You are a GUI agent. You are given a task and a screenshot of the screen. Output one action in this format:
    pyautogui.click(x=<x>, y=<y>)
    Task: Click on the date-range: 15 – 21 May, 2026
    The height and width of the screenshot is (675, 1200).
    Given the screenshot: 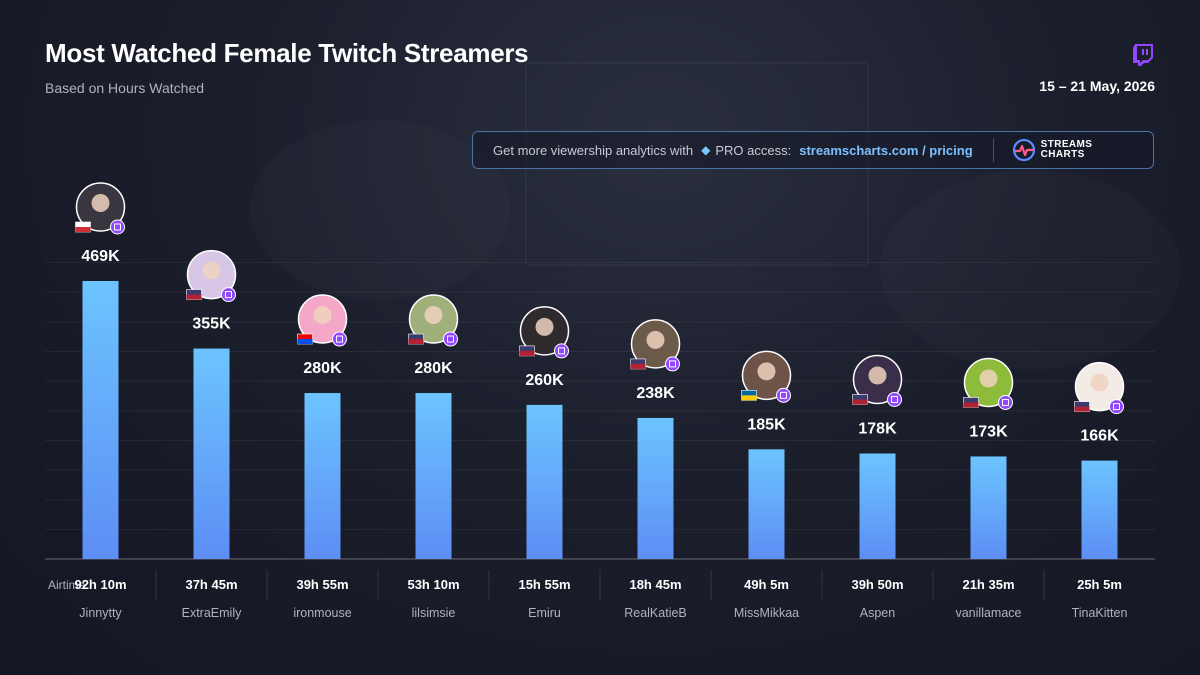 What is the action you would take?
    pyautogui.click(x=1097, y=86)
    